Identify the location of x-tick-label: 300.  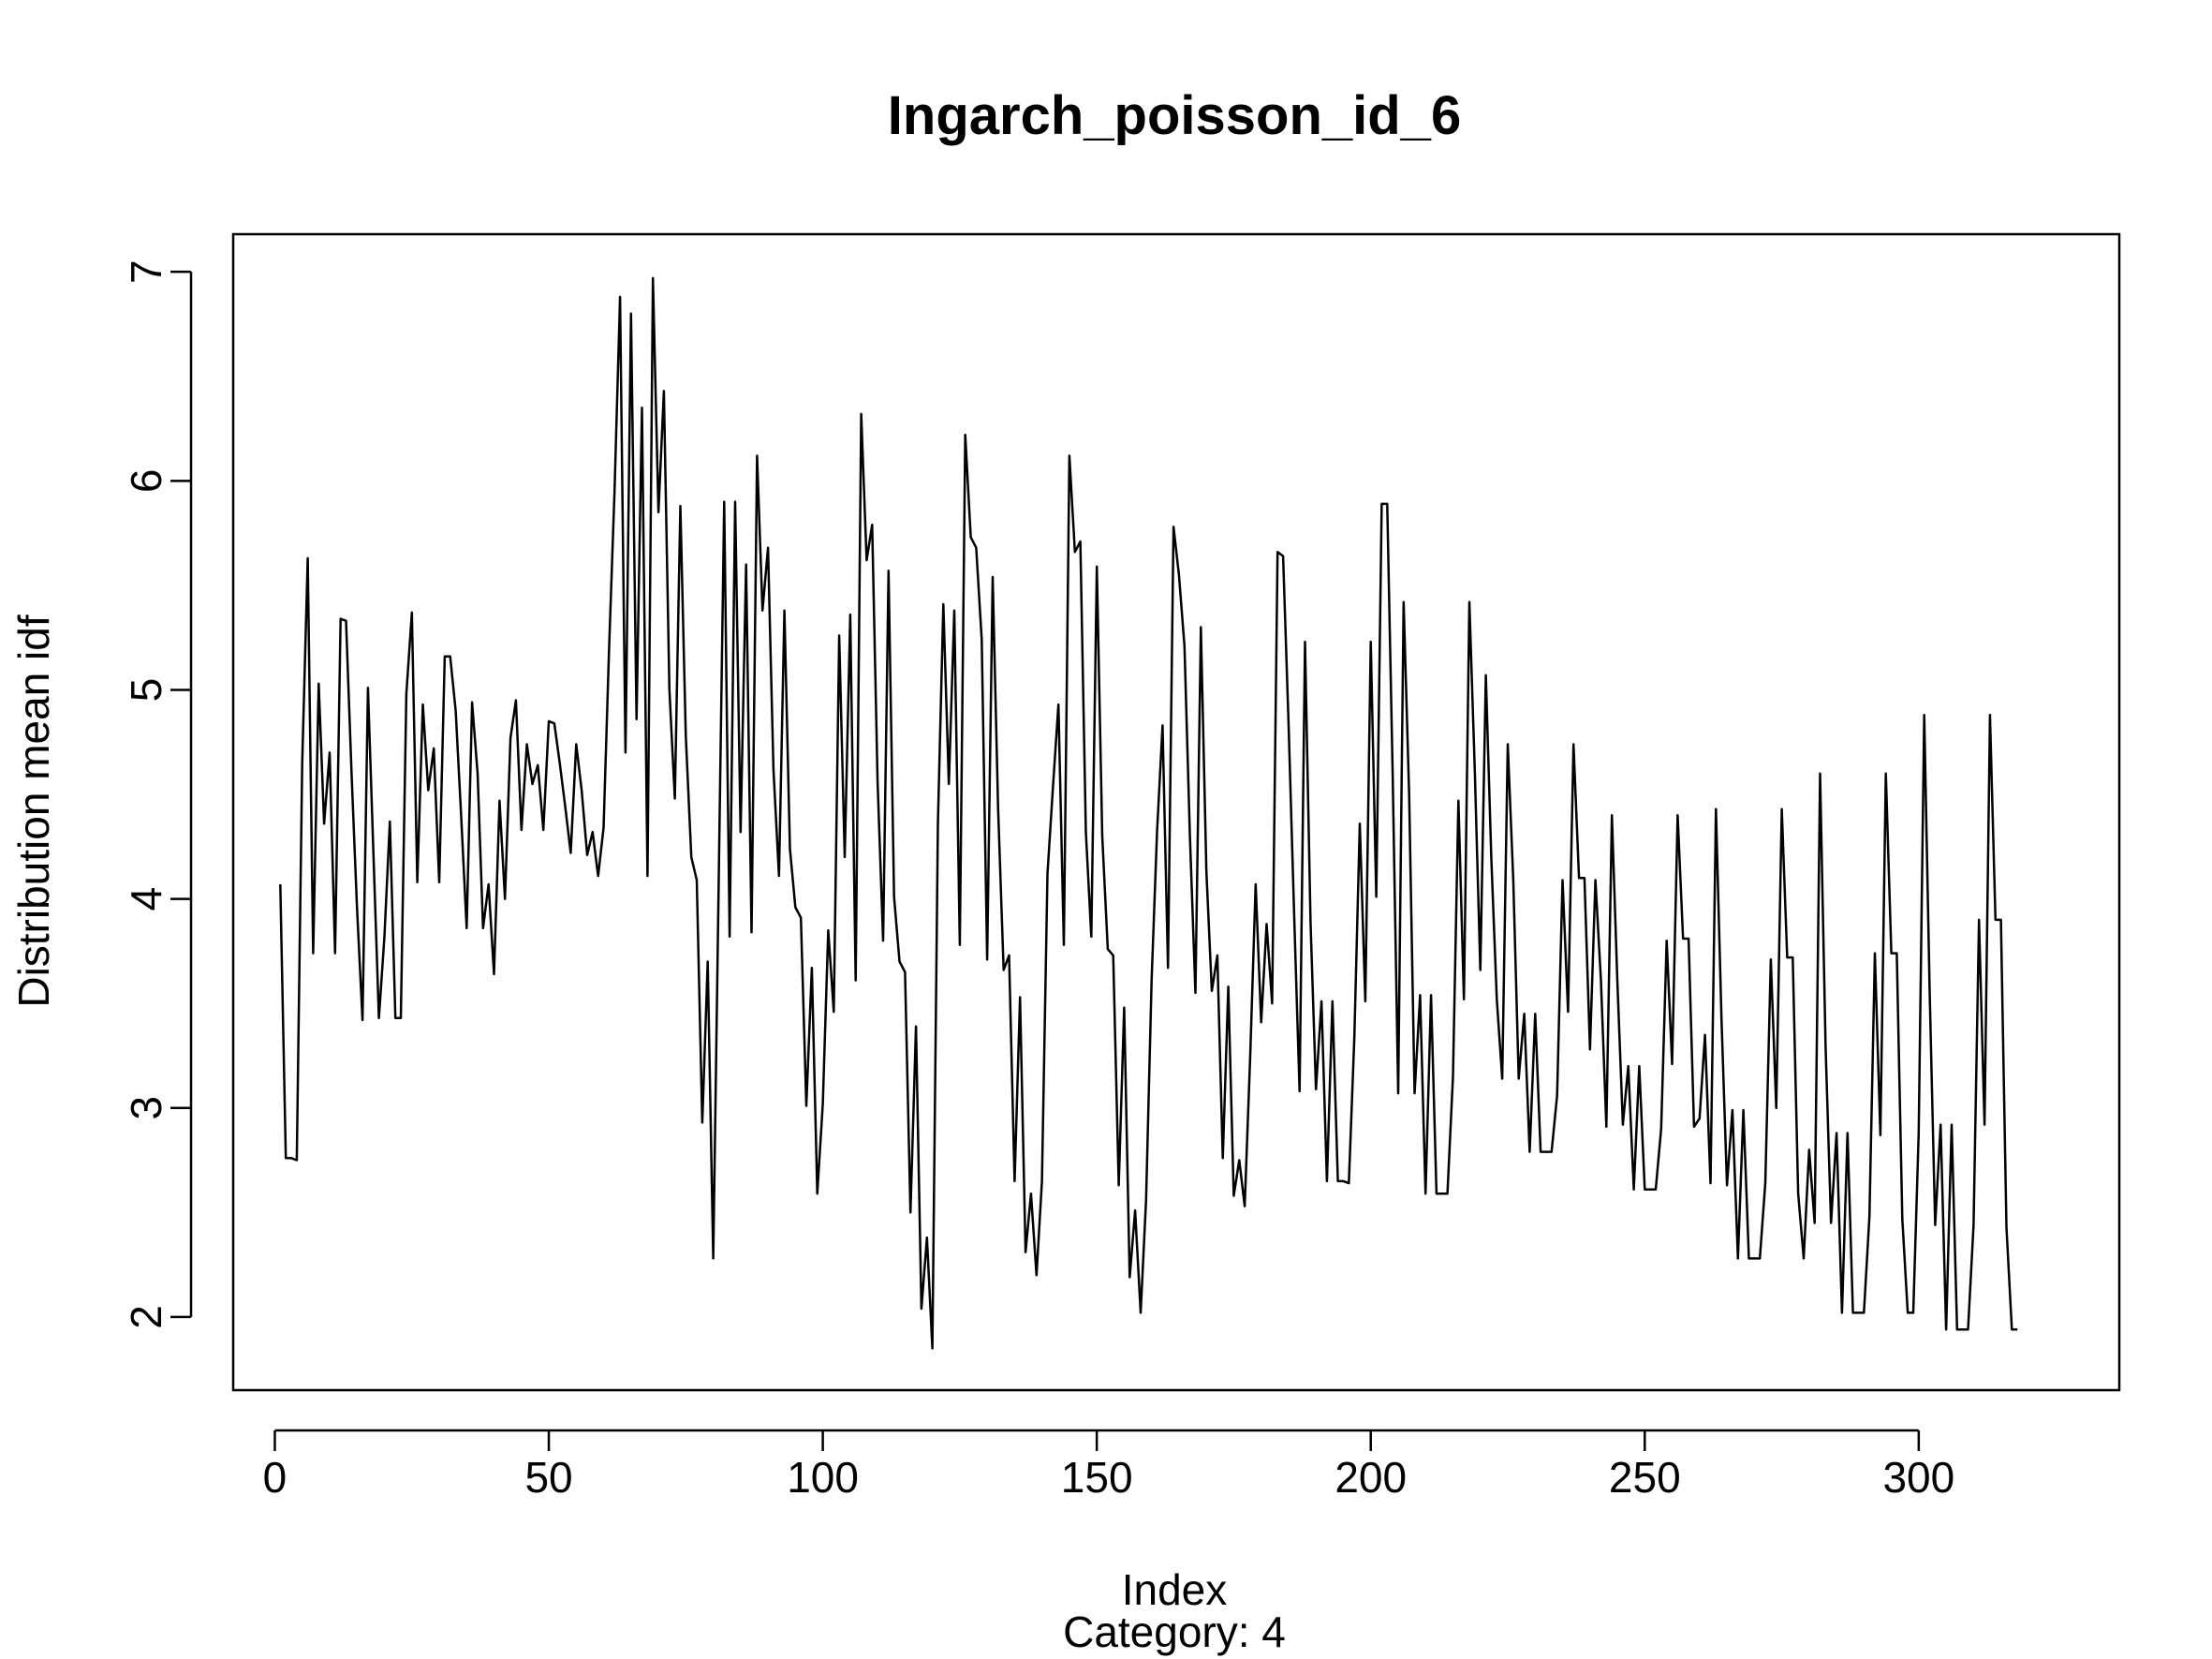
(1918, 1477).